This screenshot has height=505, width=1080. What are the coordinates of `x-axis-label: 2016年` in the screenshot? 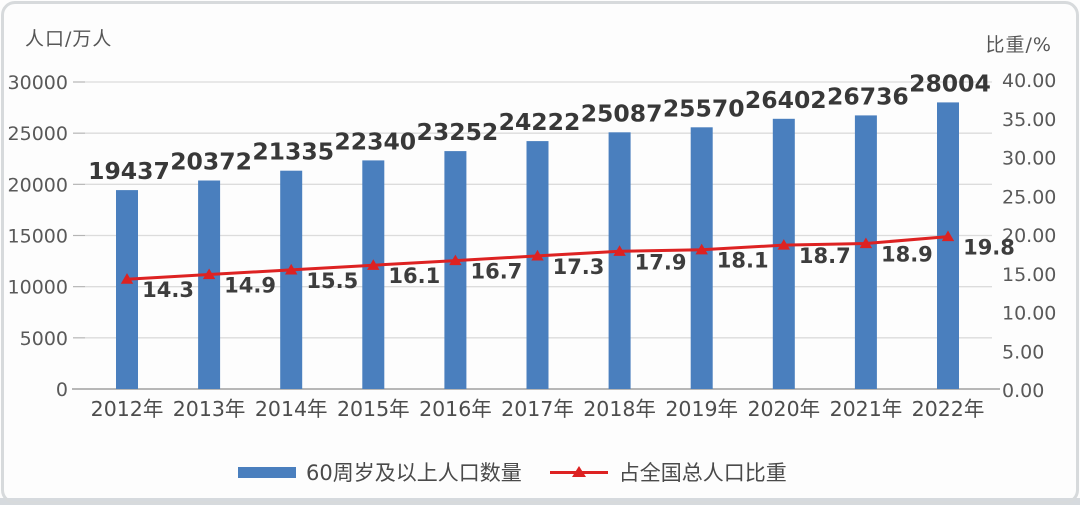 It's located at (455, 409).